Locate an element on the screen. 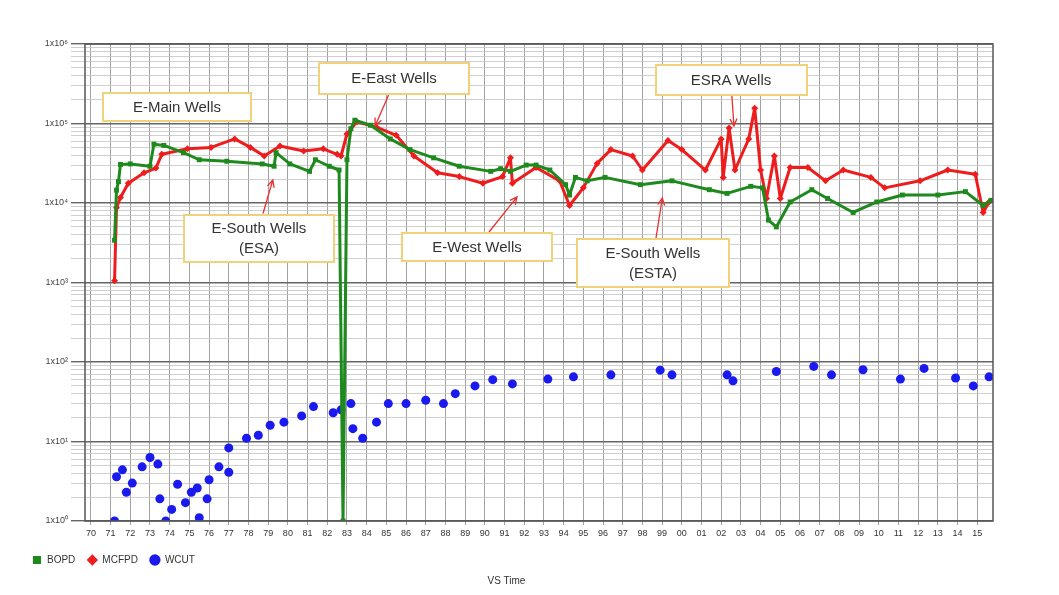  x-tick-label: 78 is located at coordinates (248, 532).